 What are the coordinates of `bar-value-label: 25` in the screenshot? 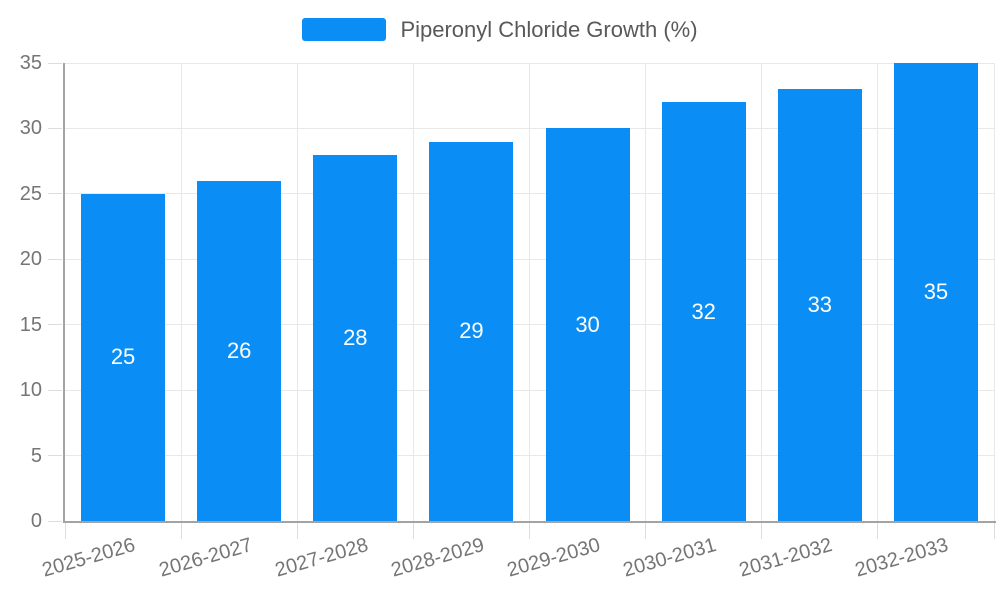 It's located at (123, 357).